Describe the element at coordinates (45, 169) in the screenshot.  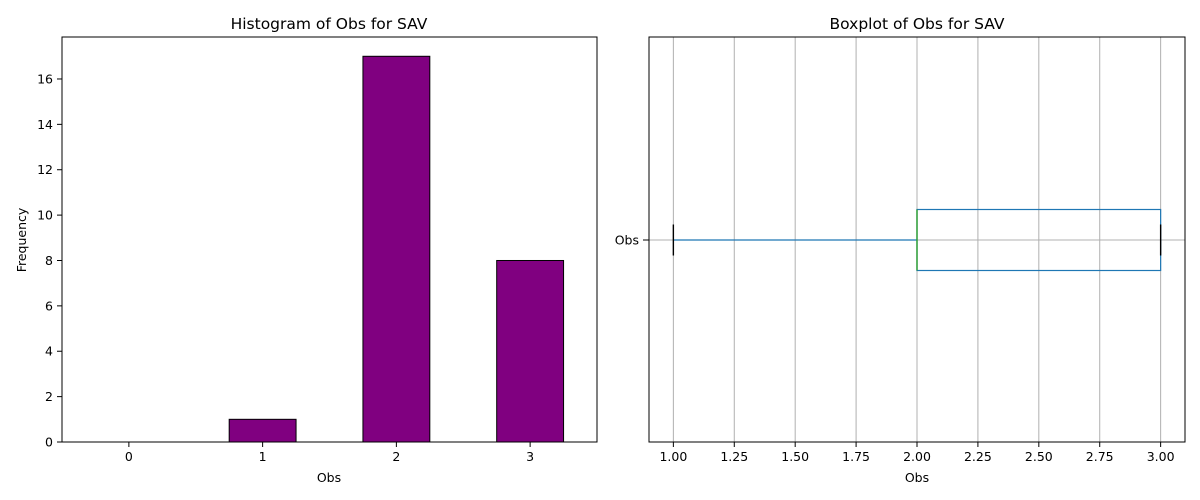
I see `histogram-y-tick-label: 12` at that location.